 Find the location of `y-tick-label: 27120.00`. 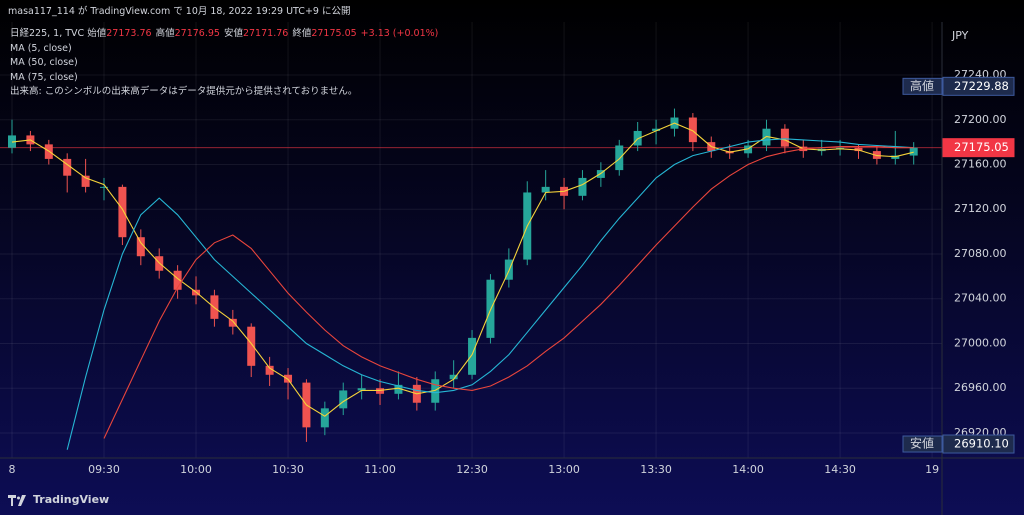

y-tick-label: 27120.00 is located at coordinates (980, 208).